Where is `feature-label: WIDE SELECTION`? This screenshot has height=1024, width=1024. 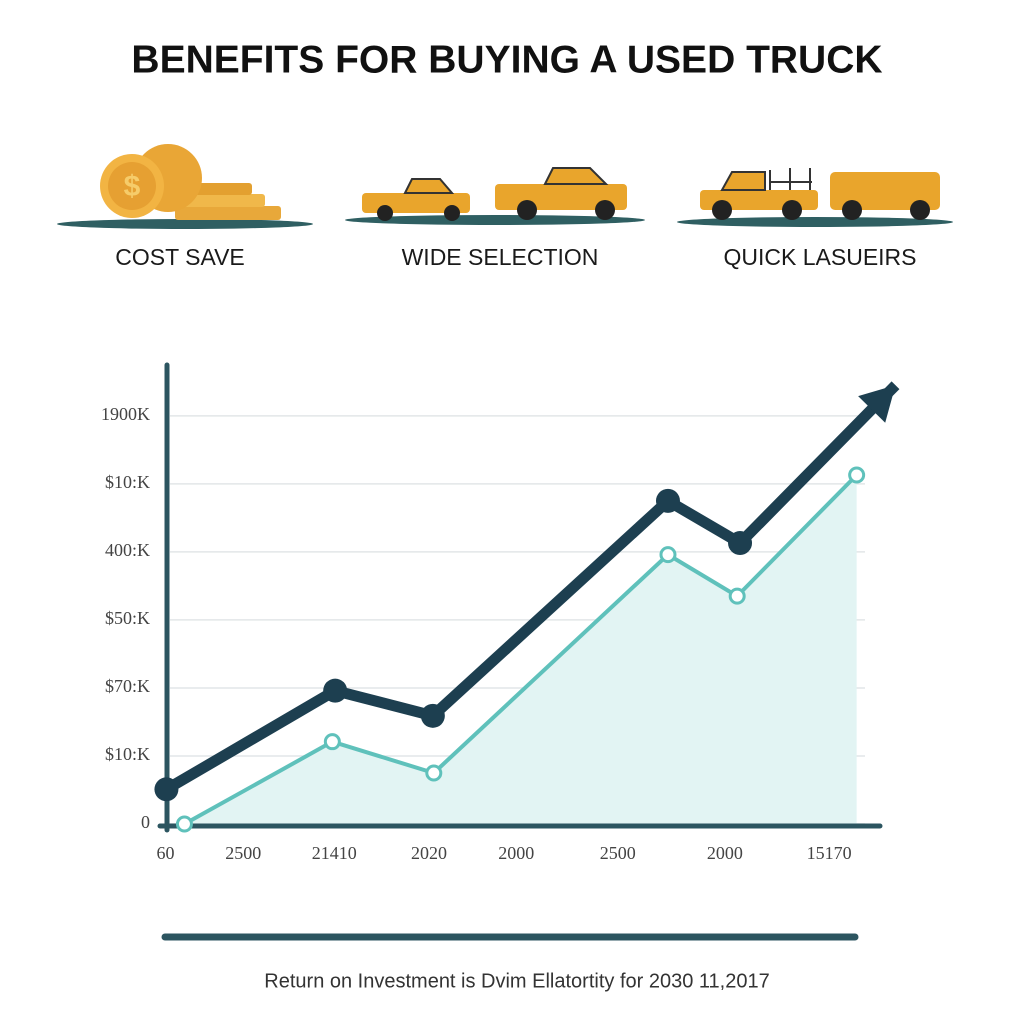 feature-label: WIDE SELECTION is located at coordinates (500, 257).